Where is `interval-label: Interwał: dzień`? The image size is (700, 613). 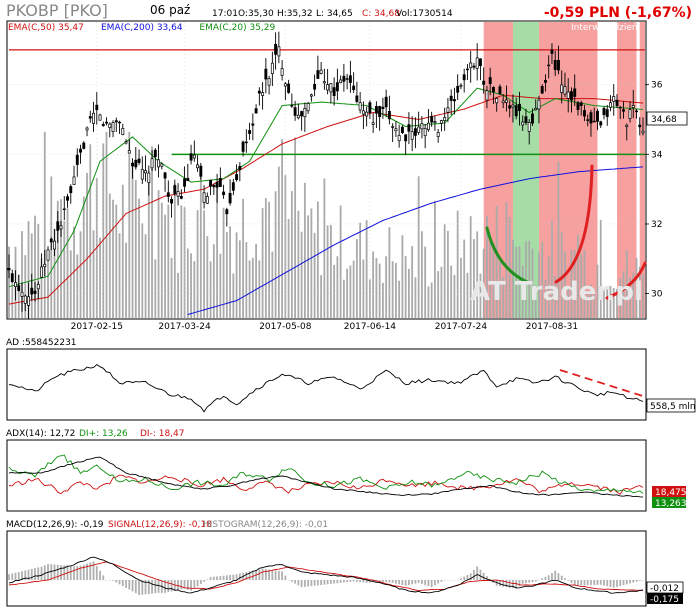 interval-label: Interwał: dzień is located at coordinates (604, 28).